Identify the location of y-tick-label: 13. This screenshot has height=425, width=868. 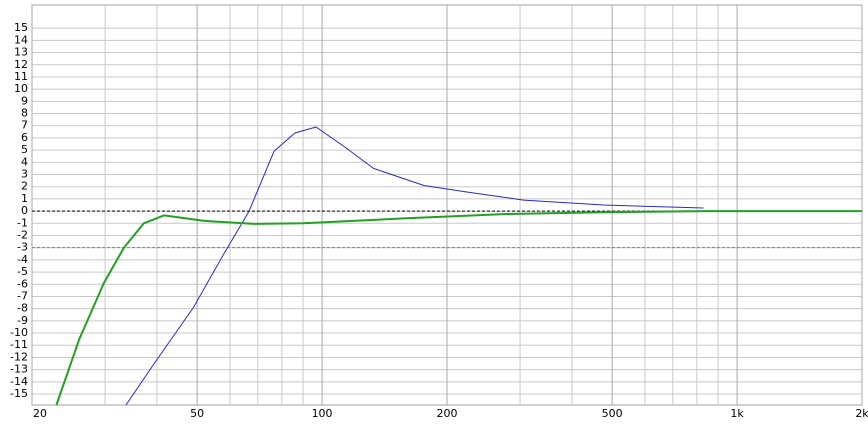
(21, 52).